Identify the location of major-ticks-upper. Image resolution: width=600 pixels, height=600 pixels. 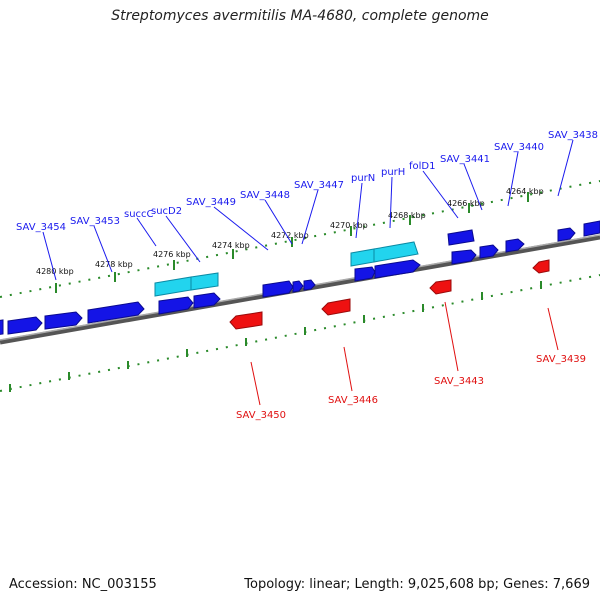
(292, 242).